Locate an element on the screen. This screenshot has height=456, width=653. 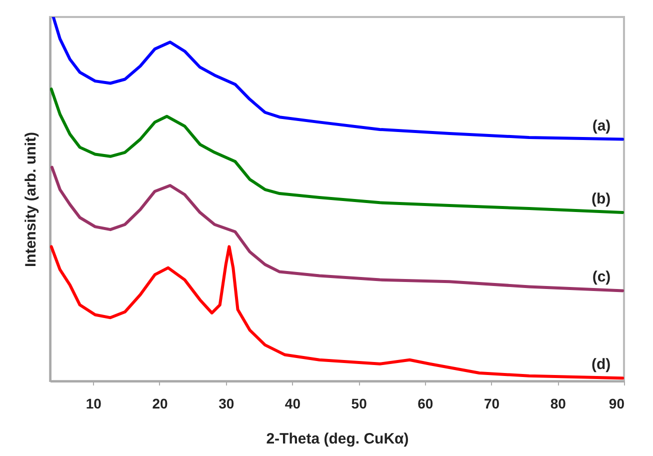
x-axis-title: 2-Theta (deg. CuKα) is located at coordinates (337, 439).